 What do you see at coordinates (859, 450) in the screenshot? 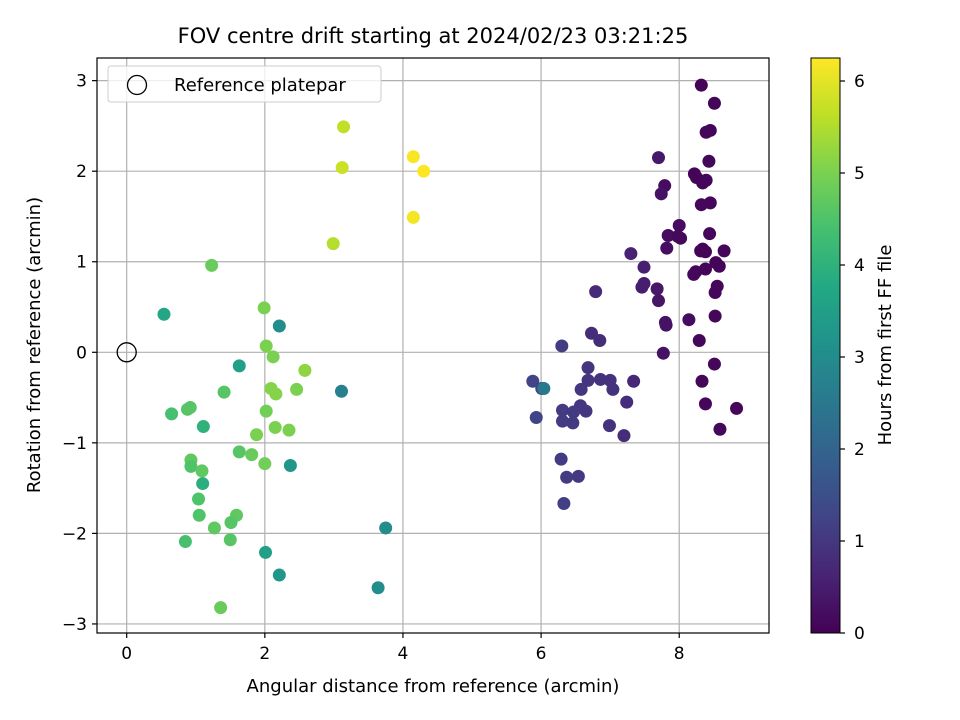
I see `colorbar-tick-label: 2` at bounding box center [859, 450].